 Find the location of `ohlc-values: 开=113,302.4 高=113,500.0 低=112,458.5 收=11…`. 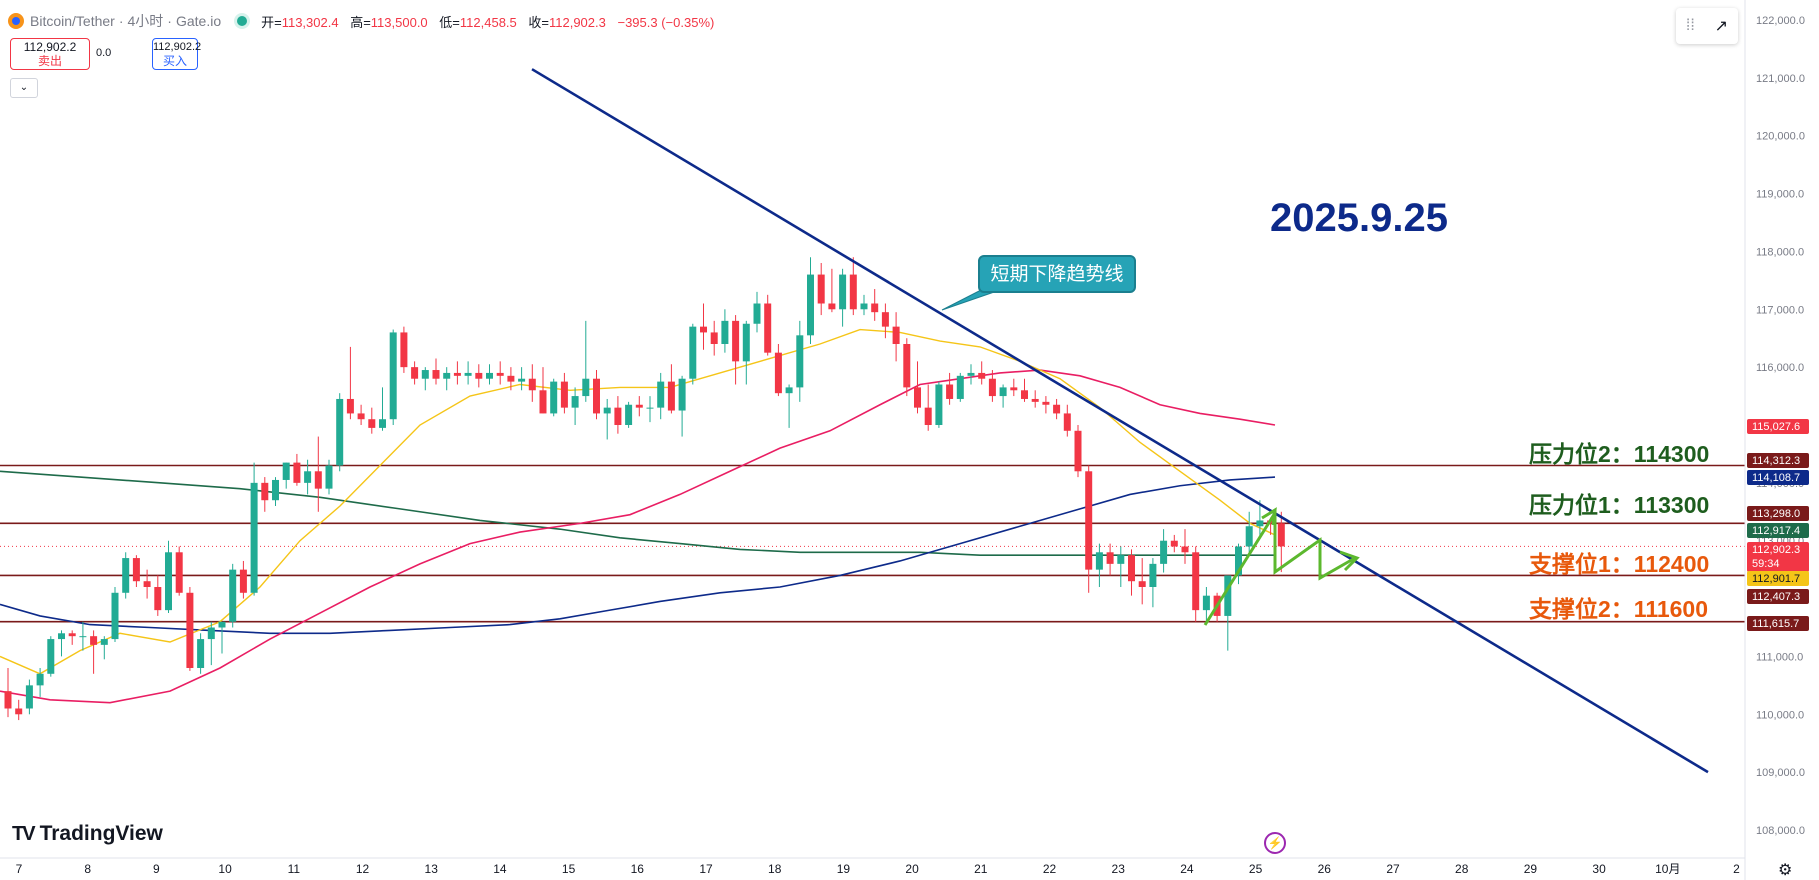

ohlc-values: 开=113,302.4 高=113,500.0 低=112,458.5 收=11… is located at coordinates (488, 22).